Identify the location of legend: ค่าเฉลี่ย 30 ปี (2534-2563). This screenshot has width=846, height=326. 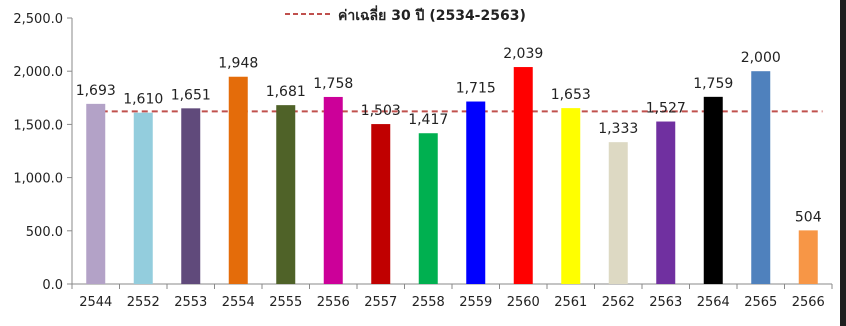
(405, 14).